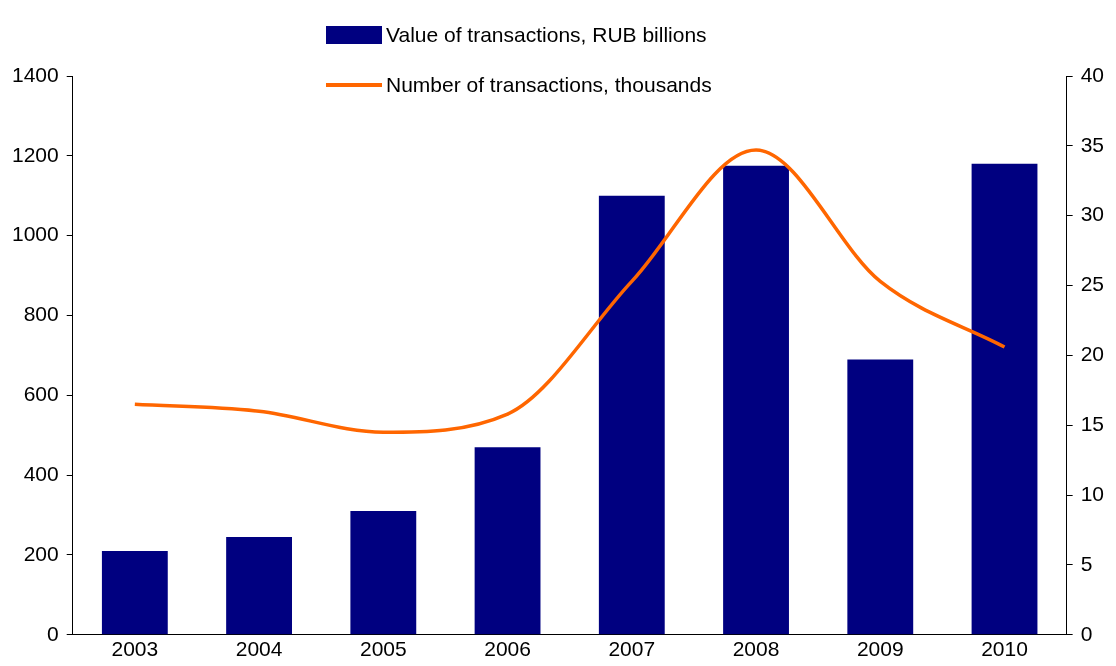 Image resolution: width=1116 pixels, height=666 pixels. I want to click on y2-tick-label: 10, so click(1092, 493).